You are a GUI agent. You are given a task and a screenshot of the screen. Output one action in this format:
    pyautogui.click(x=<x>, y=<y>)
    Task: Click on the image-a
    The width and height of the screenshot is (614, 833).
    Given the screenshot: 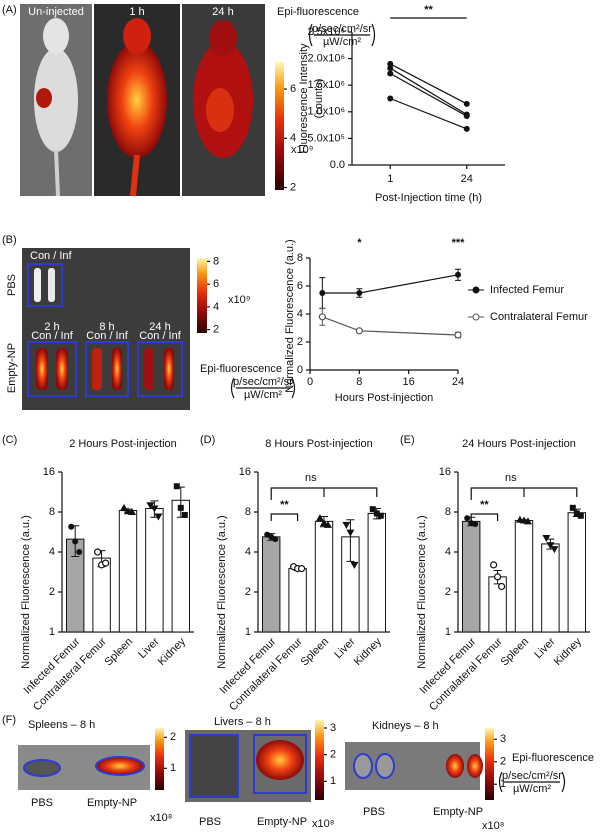 What is the action you would take?
    pyautogui.click(x=142, y=100)
    